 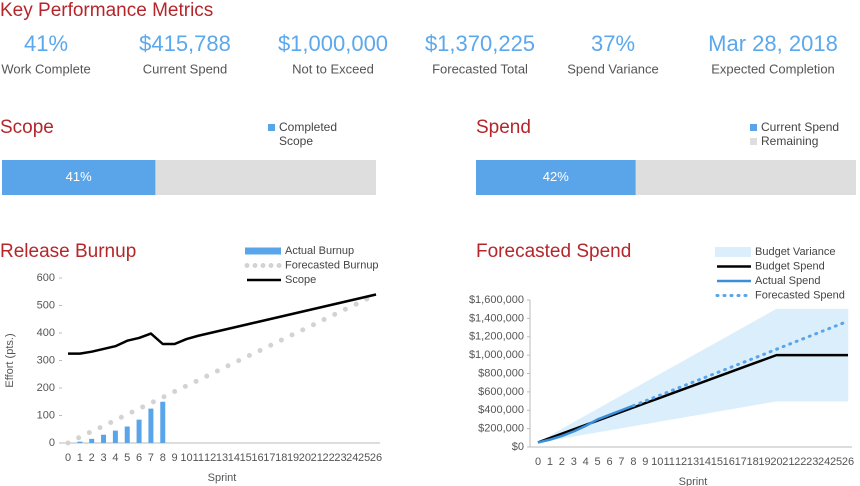 I want to click on x-tick-label: 21, so click(x=317, y=458).